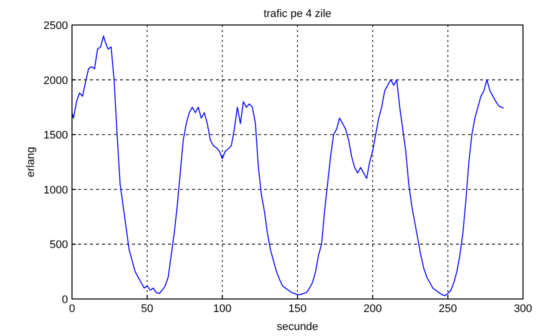 The height and width of the screenshot is (336, 560). Describe the element at coordinates (372, 309) in the screenshot. I see `x-tick-label: 200` at that location.